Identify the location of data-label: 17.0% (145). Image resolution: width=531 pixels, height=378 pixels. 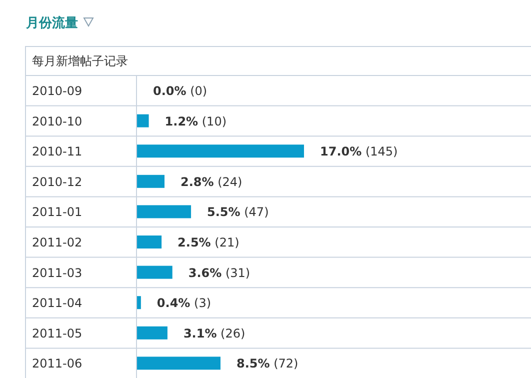
(359, 151).